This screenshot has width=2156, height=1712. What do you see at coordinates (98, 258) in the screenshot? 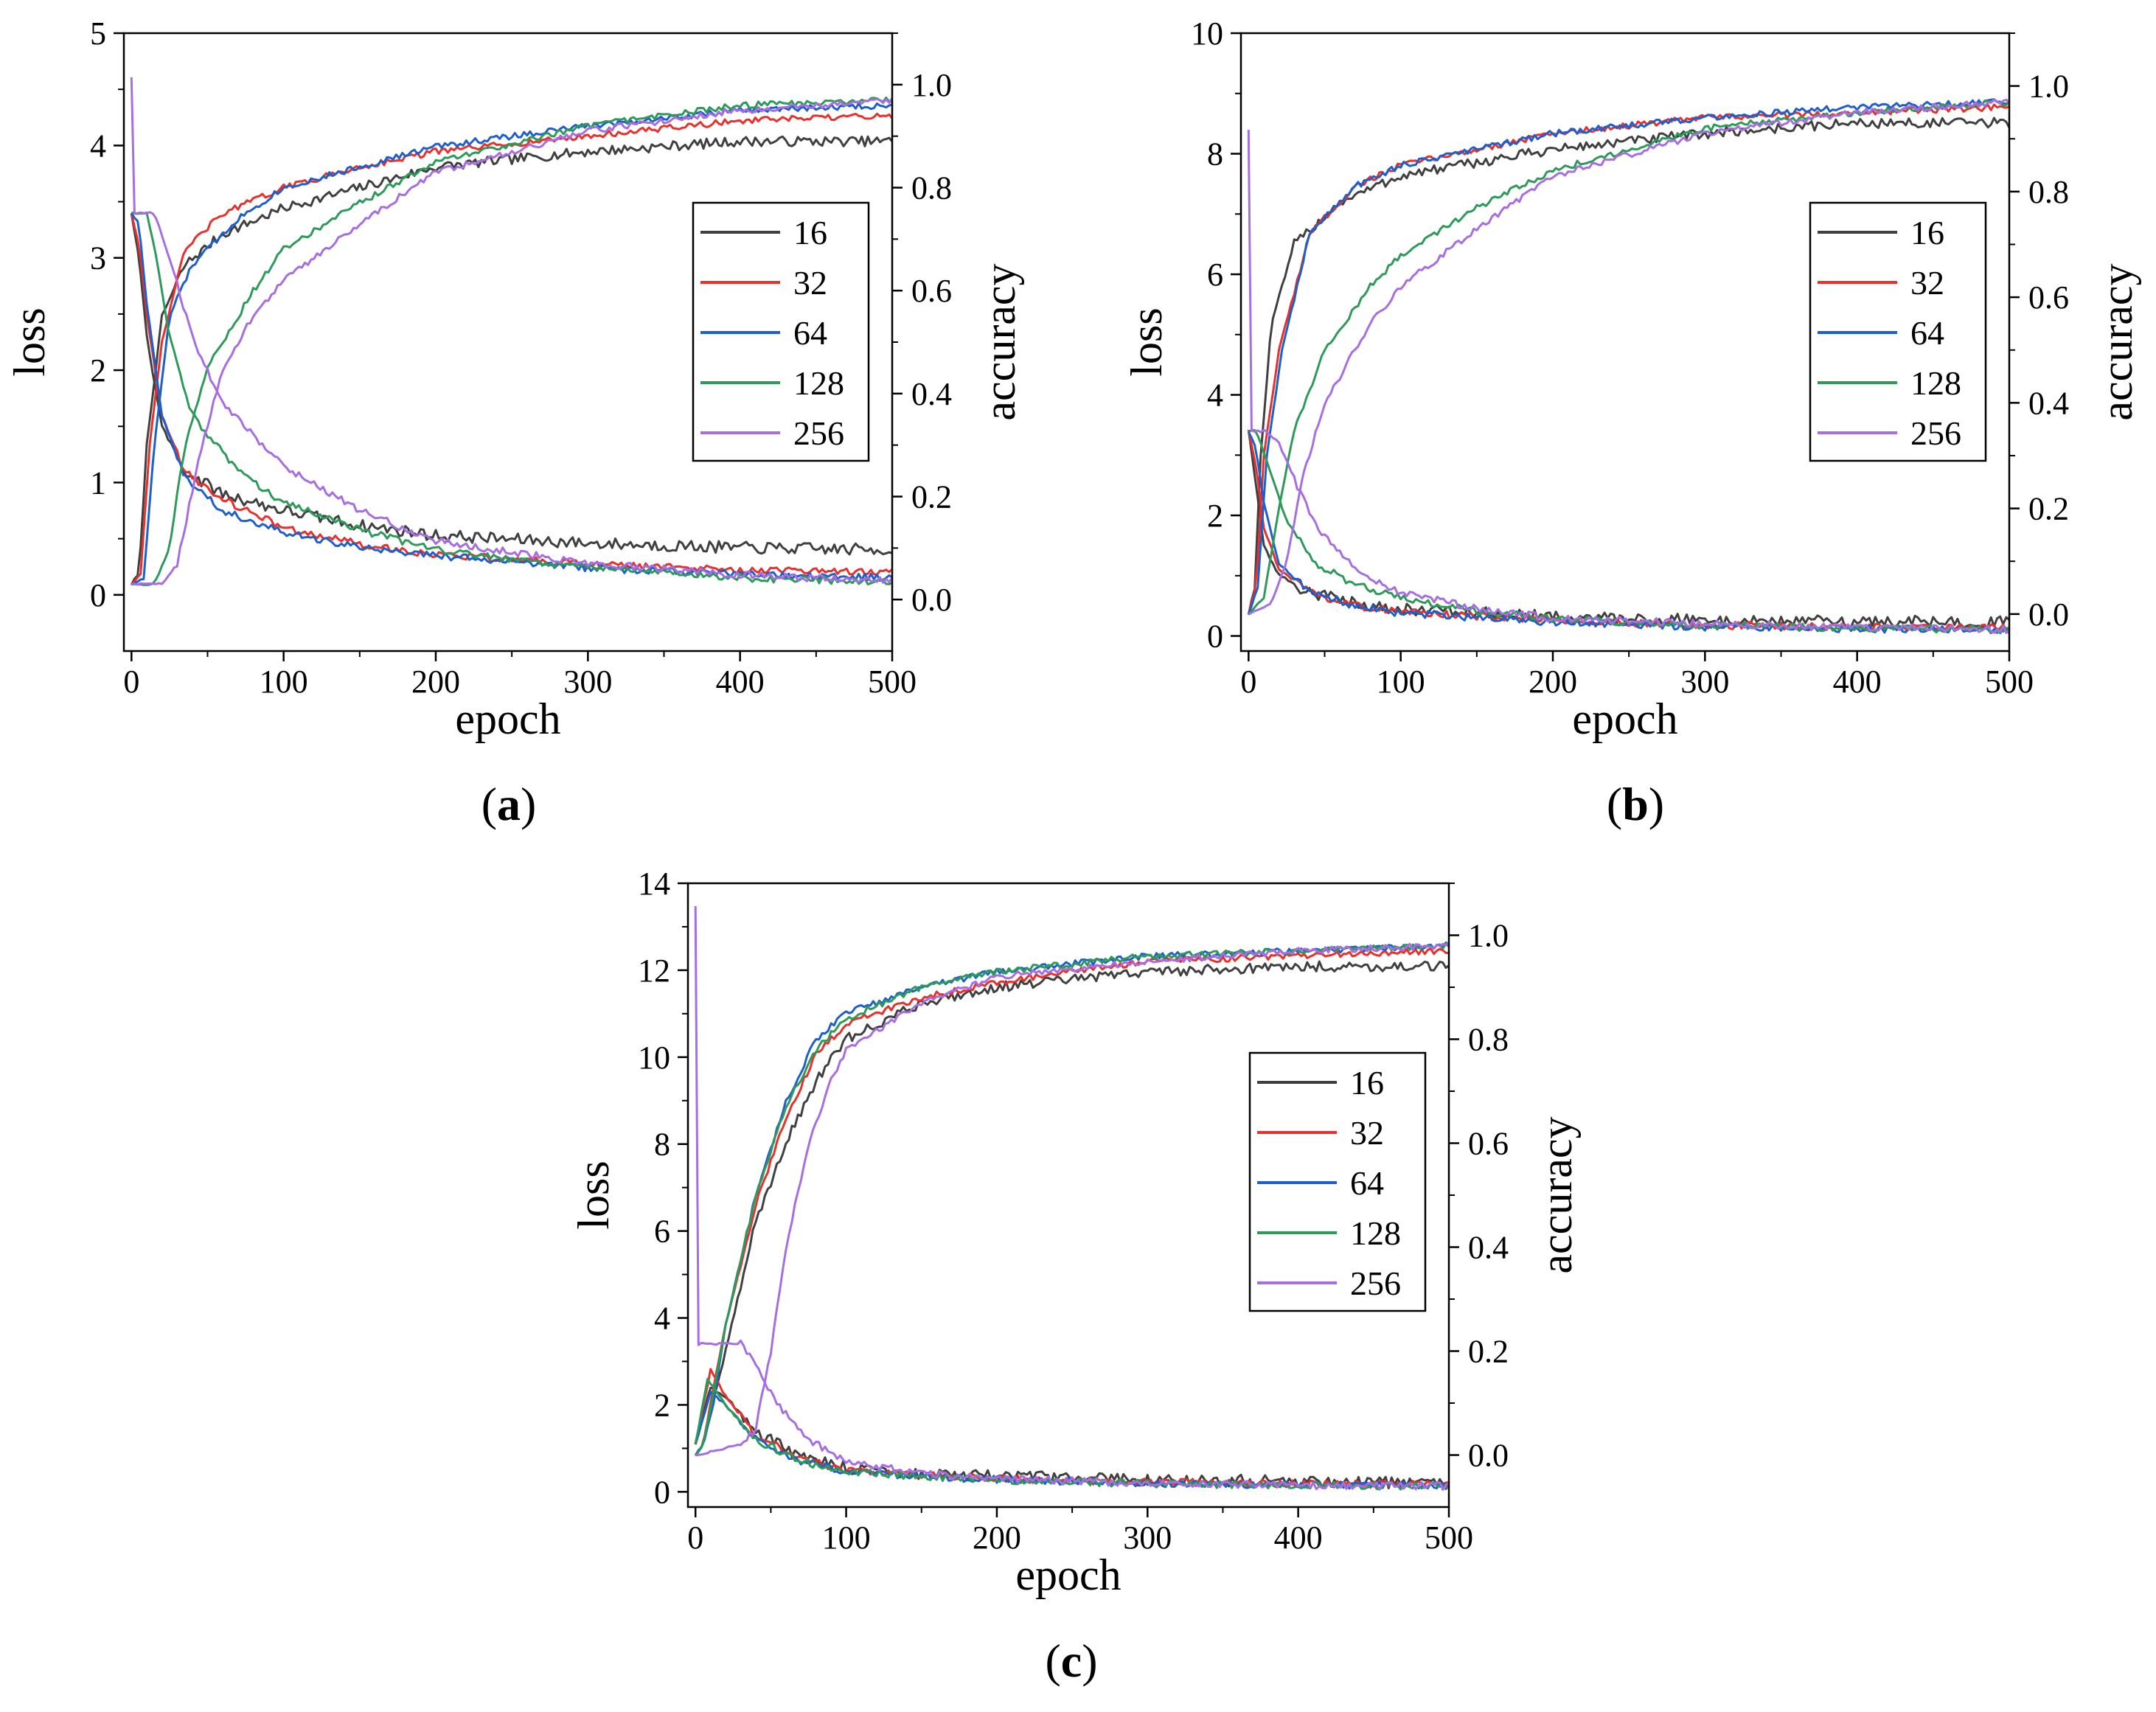
I see `y-tick-label: 3` at bounding box center [98, 258].